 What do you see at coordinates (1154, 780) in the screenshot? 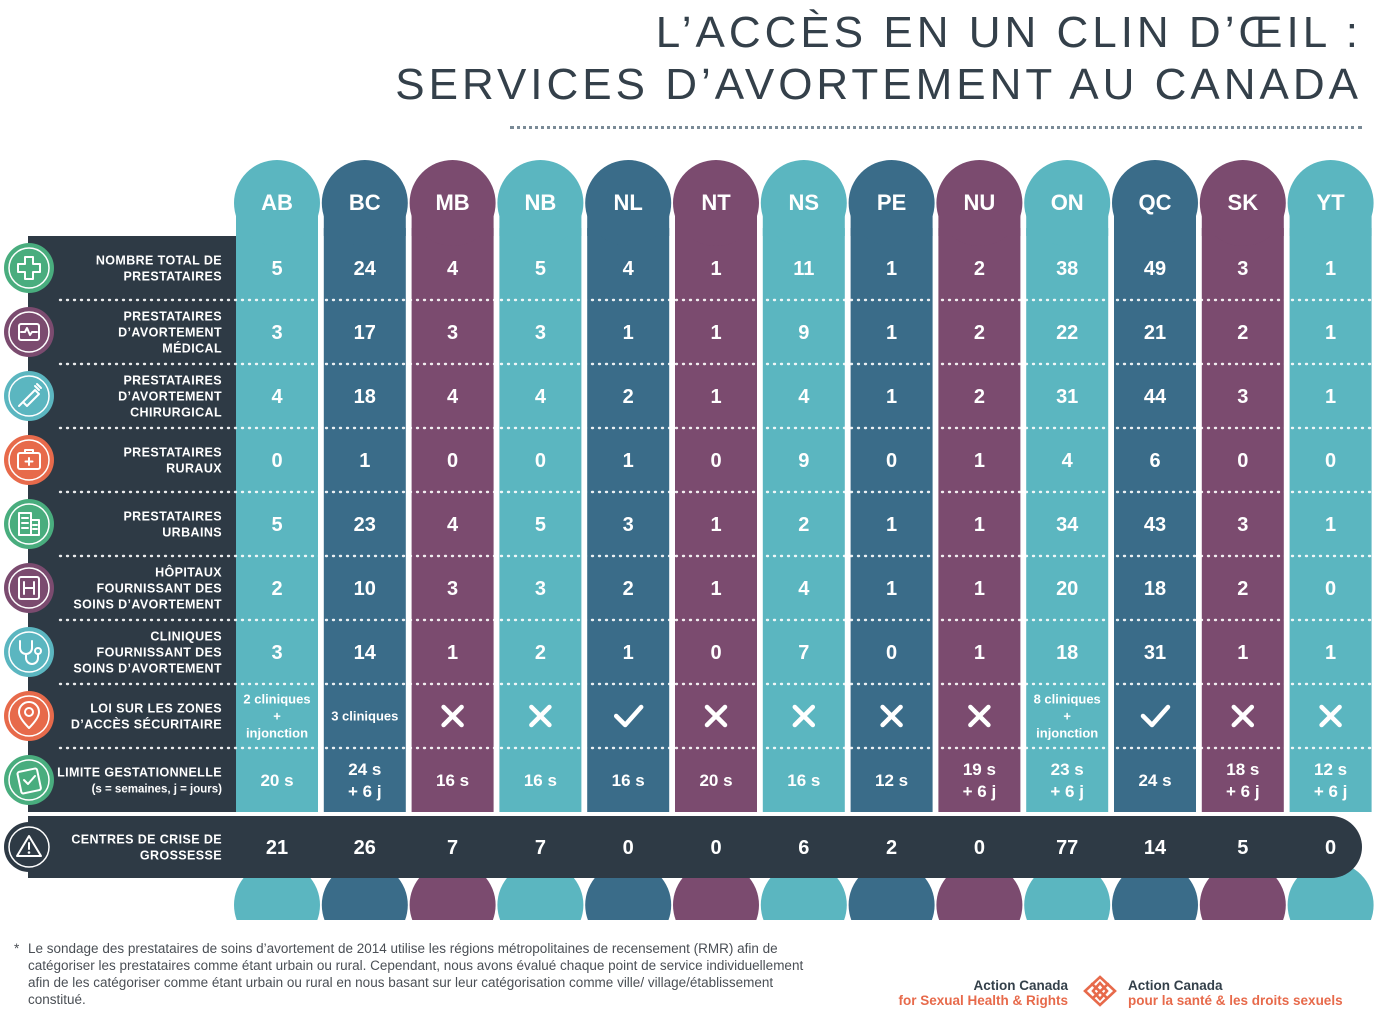
I see `cell-text-line: 24 s` at bounding box center [1154, 780].